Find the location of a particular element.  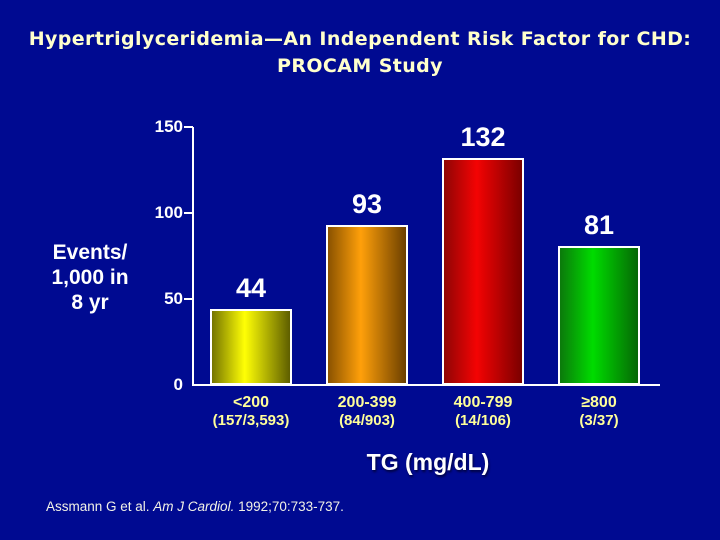

x-category-ratio: (14/106) is located at coordinates (483, 420).